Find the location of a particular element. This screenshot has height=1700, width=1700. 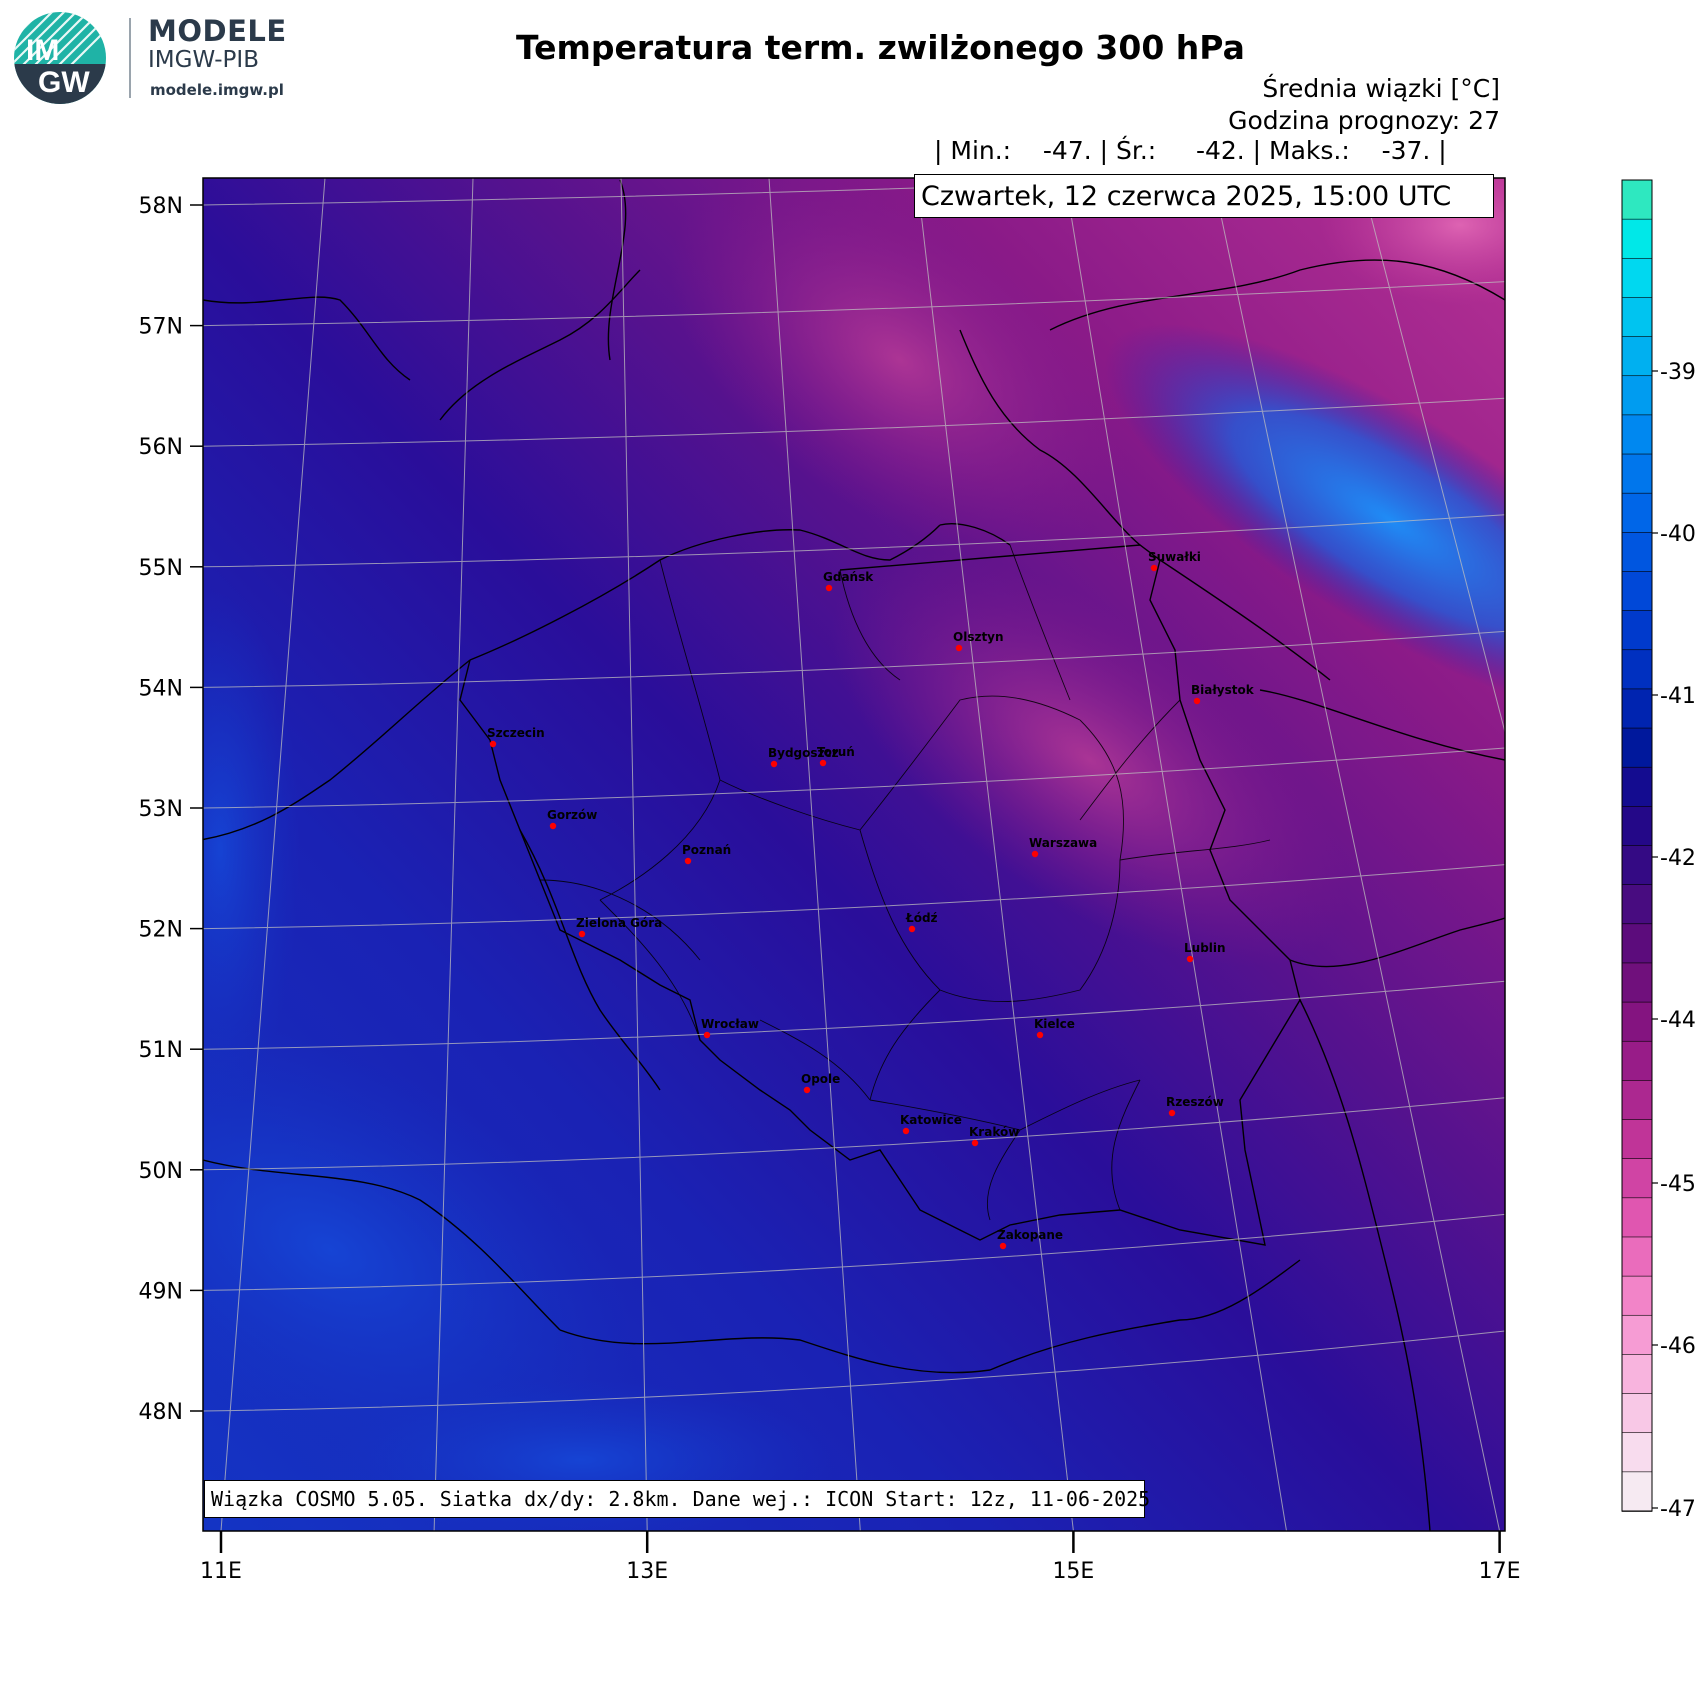

colorbar-tick-label: -45 is located at coordinates (1678, 1184).